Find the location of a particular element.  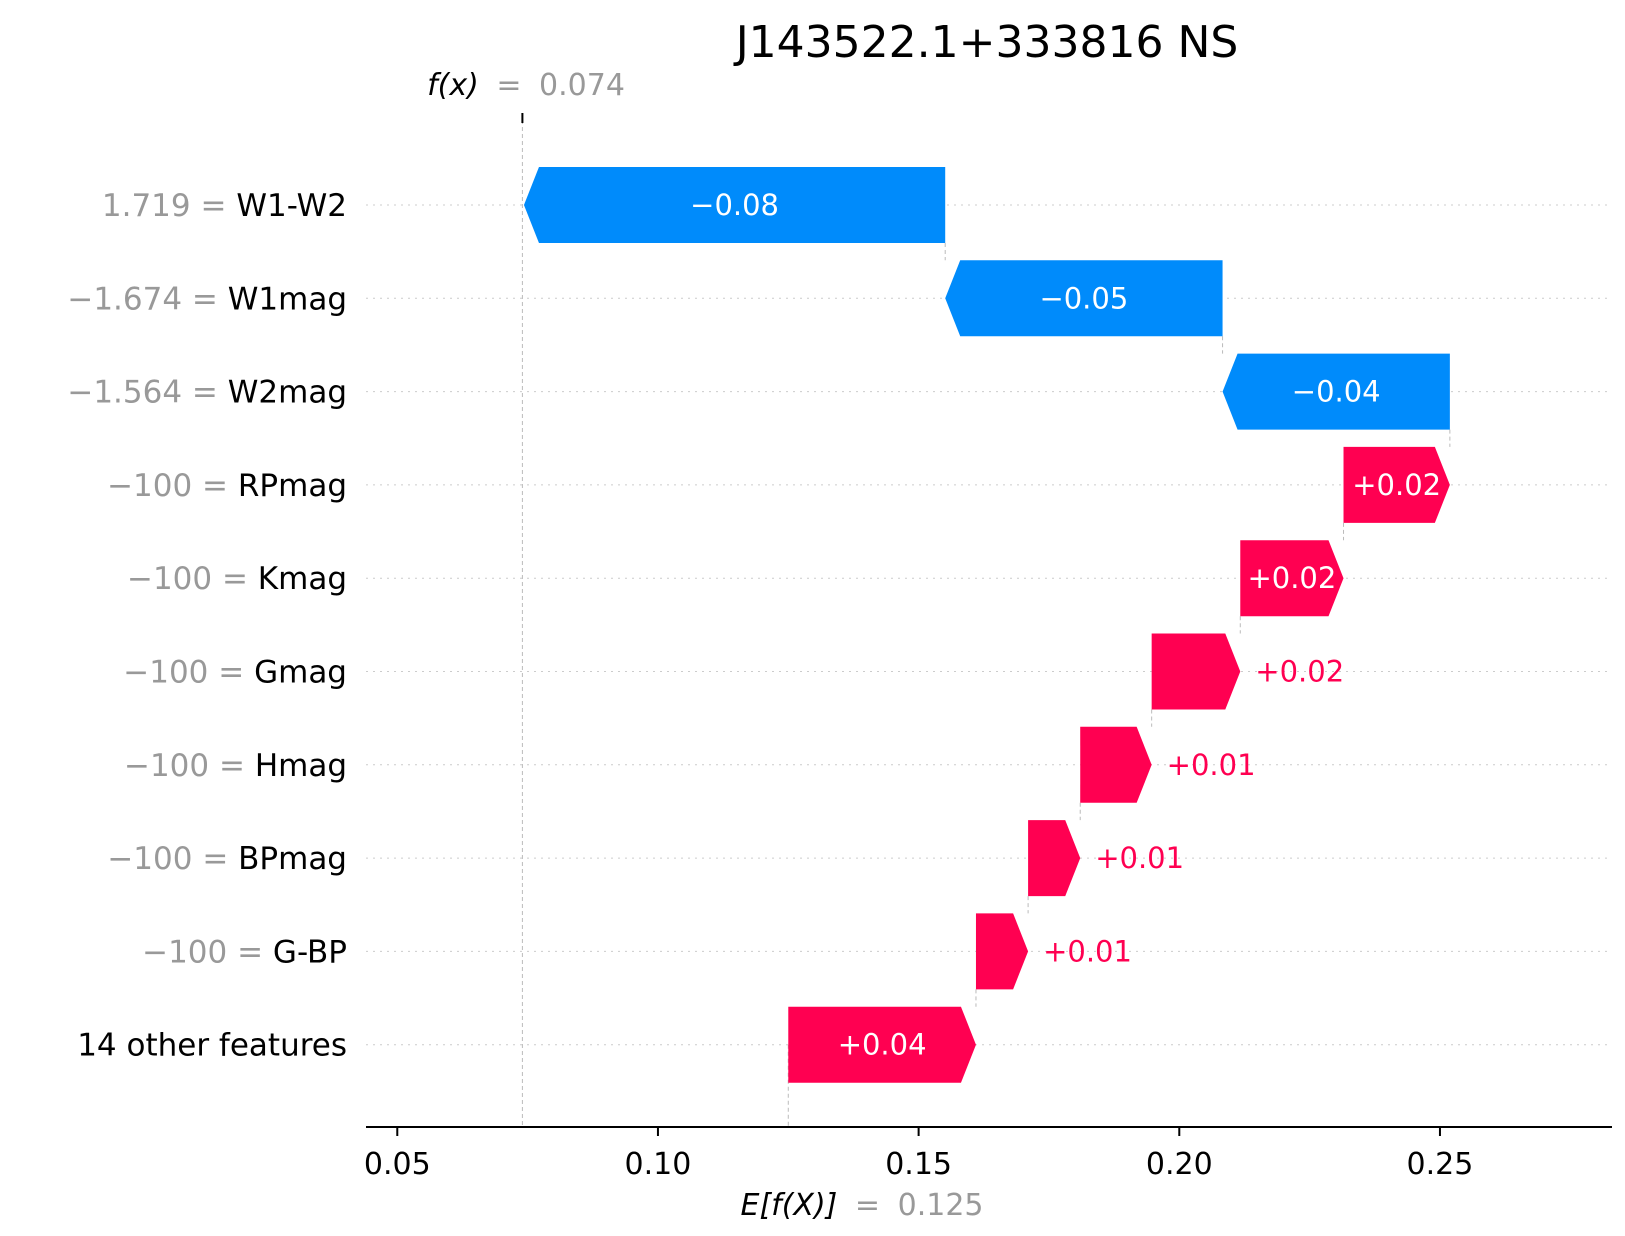

feature-label: −100 = G-BP is located at coordinates (244, 952).